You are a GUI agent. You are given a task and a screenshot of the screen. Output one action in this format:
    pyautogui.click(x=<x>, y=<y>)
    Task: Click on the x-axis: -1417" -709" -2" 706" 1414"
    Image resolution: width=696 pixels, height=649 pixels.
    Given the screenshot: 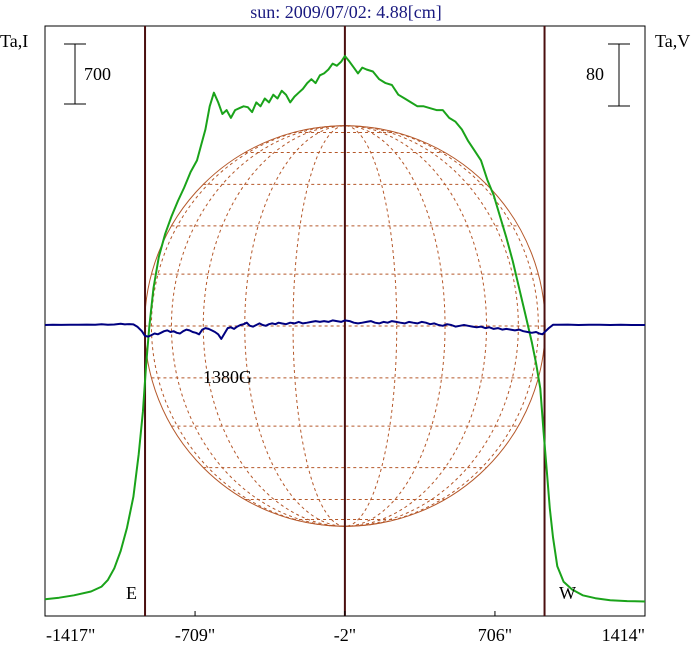 What is the action you would take?
    pyautogui.click(x=345, y=628)
    